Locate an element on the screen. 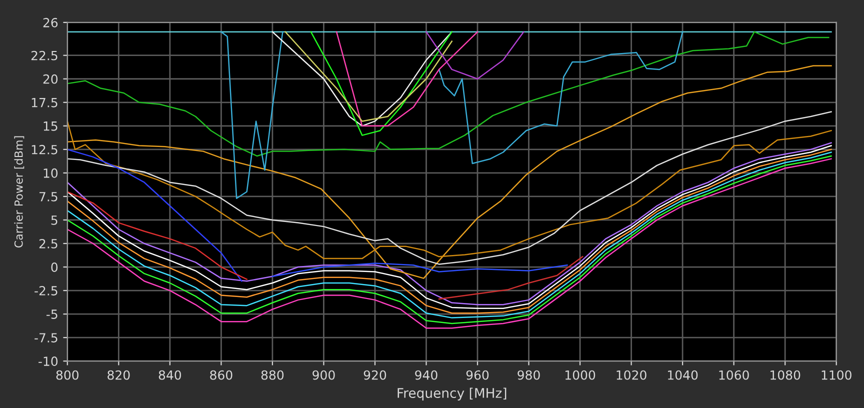  y-tick-label: 5 is located at coordinates (54, 220).